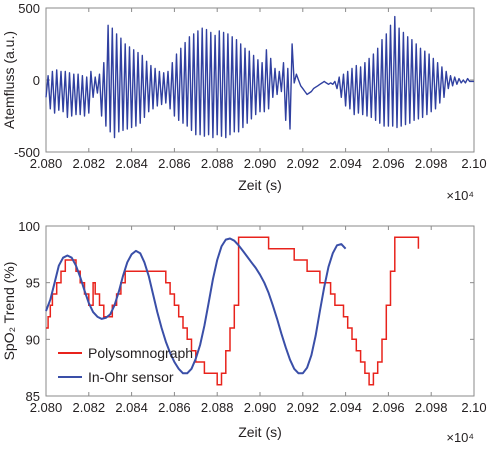  What do you see at coordinates (29, 226) in the screenshot?
I see `y-tick-label: 100` at bounding box center [29, 226].